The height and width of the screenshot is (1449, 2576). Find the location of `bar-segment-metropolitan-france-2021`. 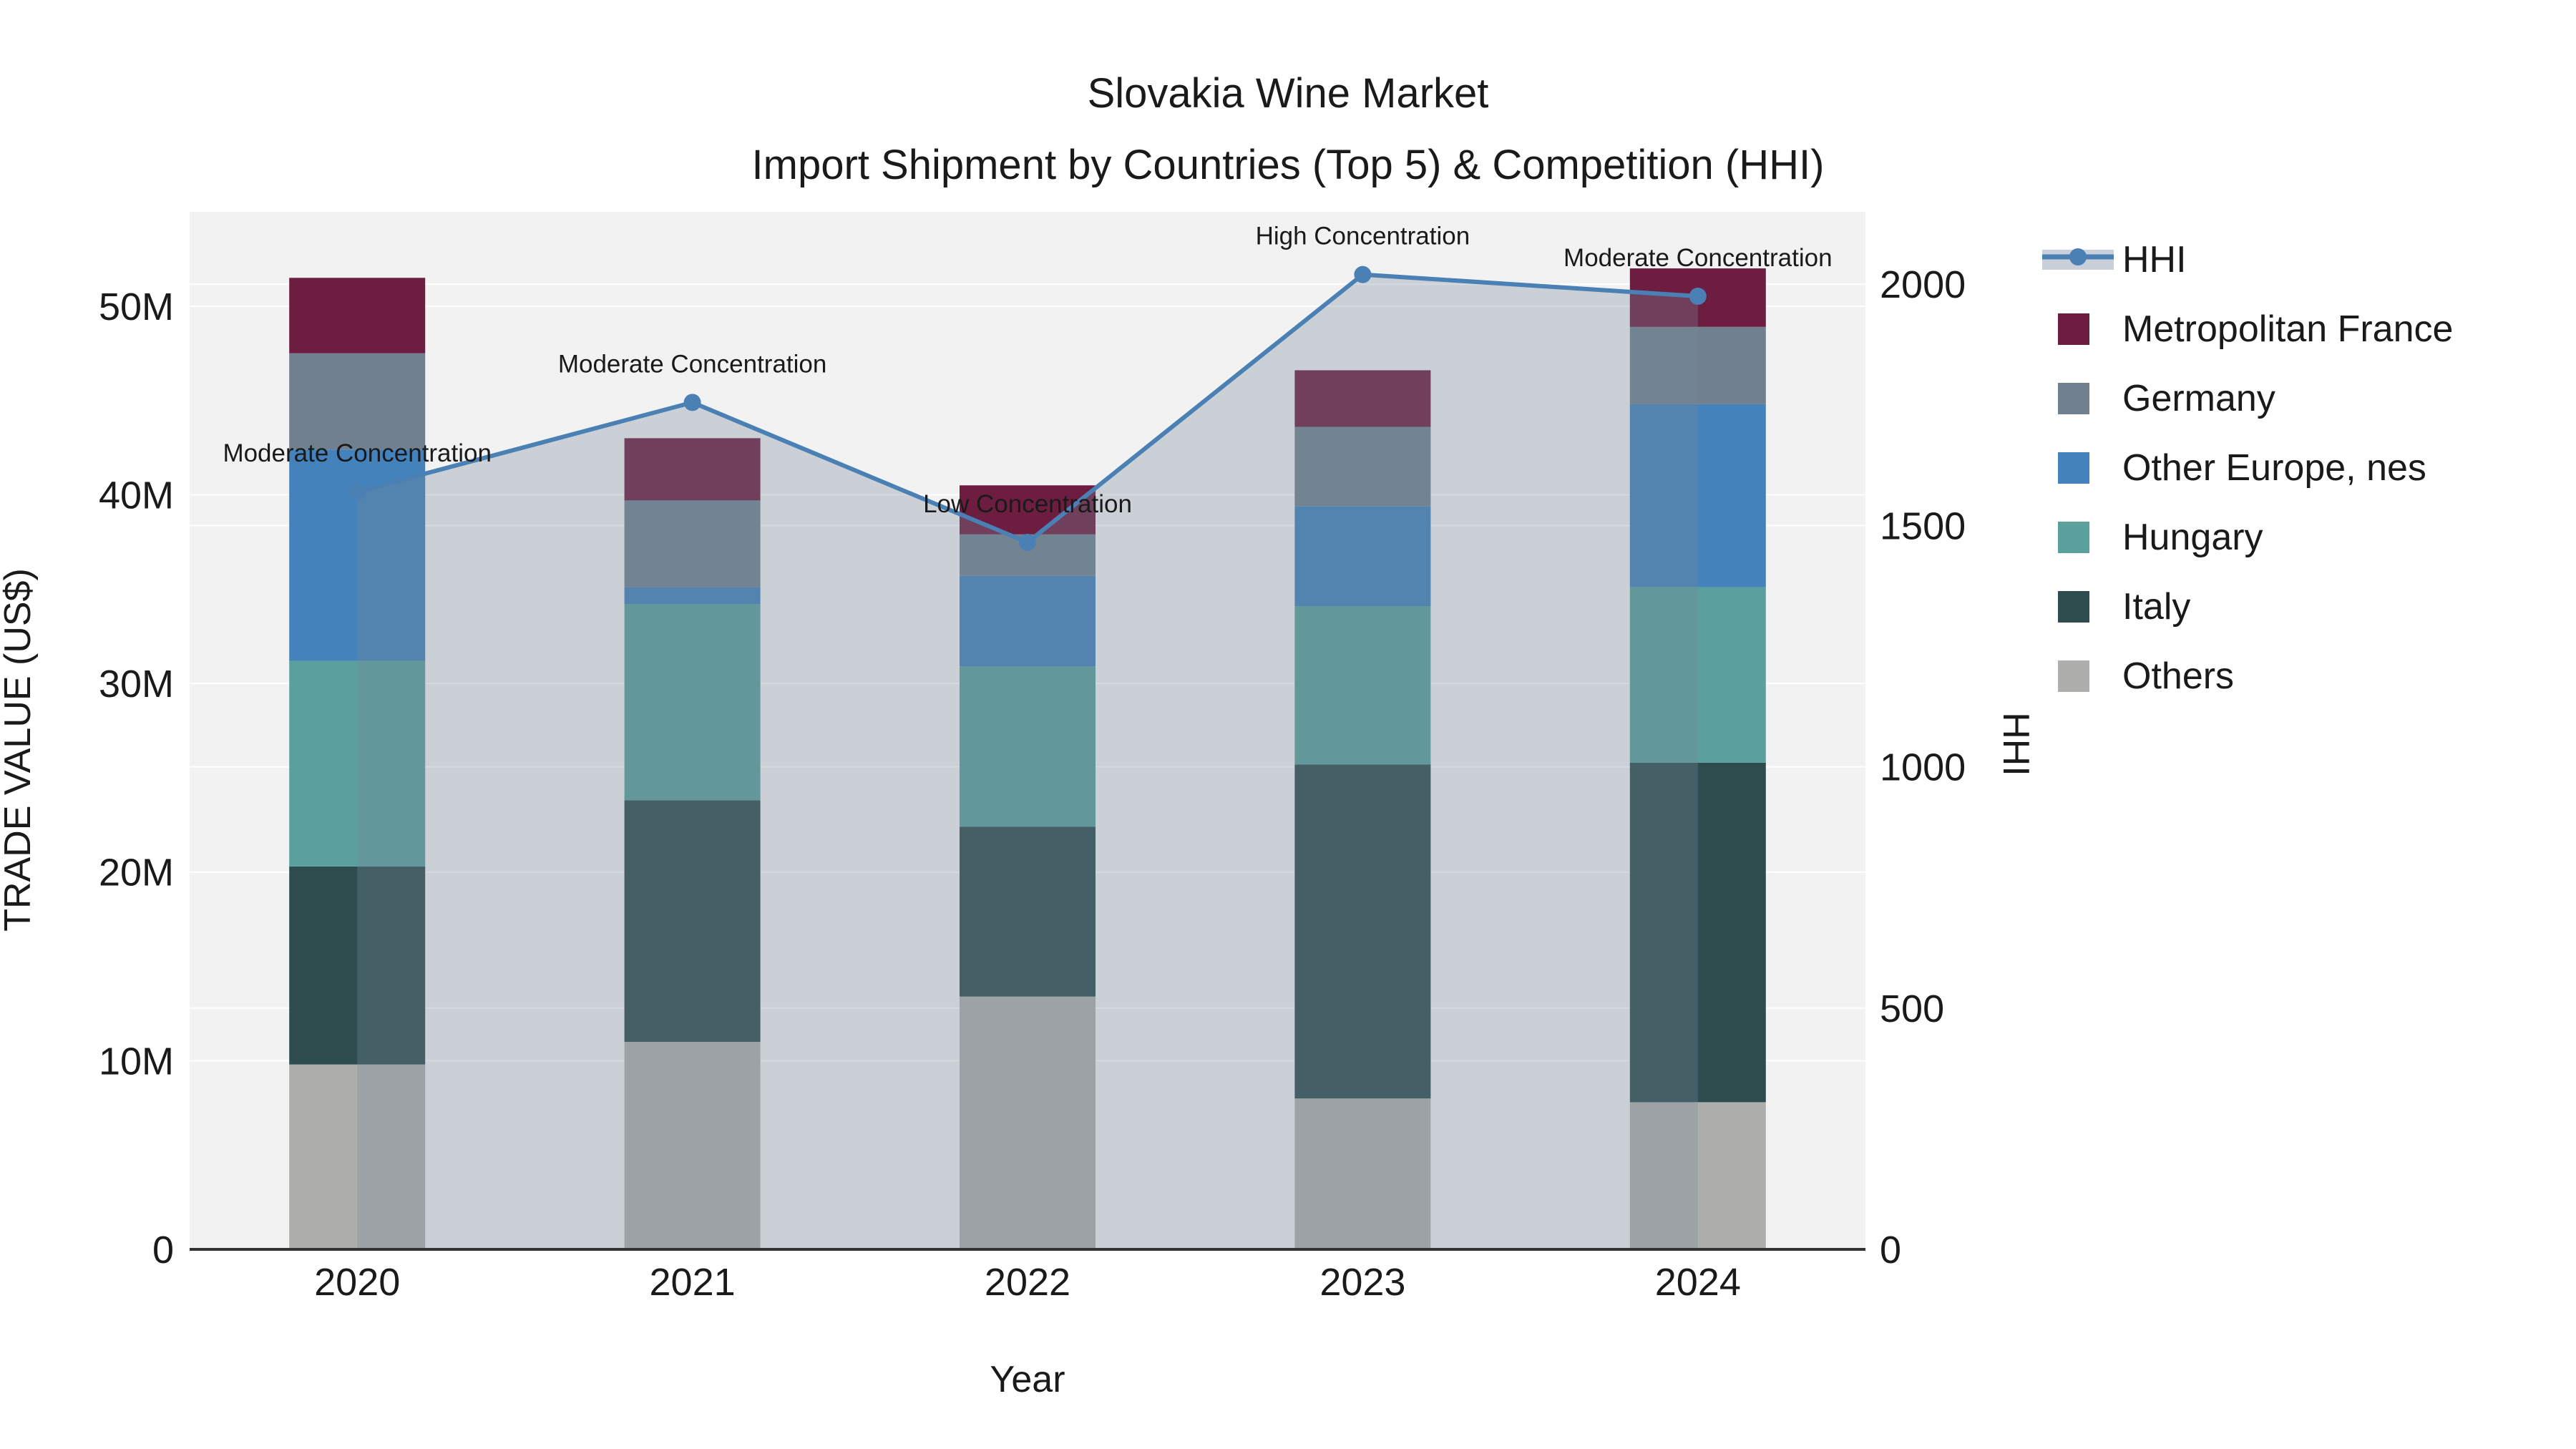

bar-segment-metropolitan-france-2021 is located at coordinates (692, 469).